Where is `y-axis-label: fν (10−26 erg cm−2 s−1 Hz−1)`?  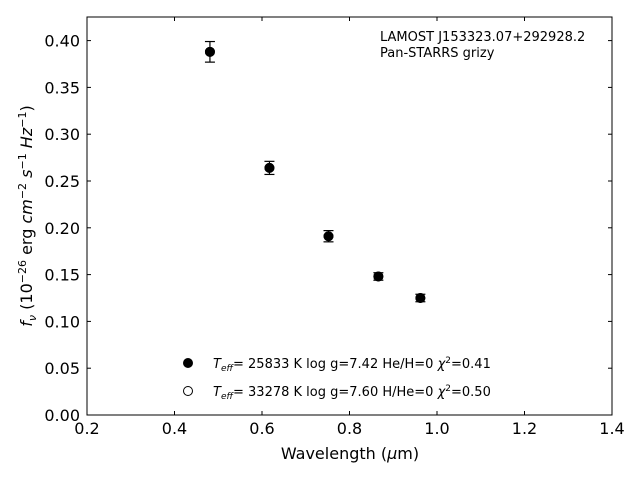 y-axis-label: fν (10−26 erg cm−2 s−1 Hz−1) is located at coordinates (27, 215).